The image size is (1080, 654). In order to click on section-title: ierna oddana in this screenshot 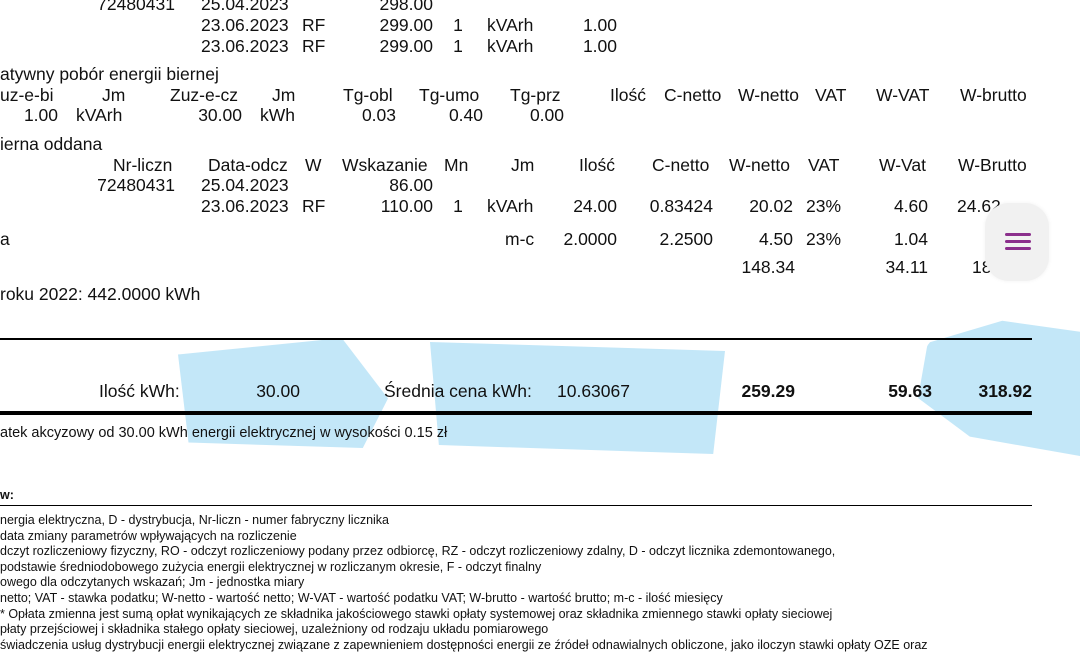, I will do `click(51, 144)`.